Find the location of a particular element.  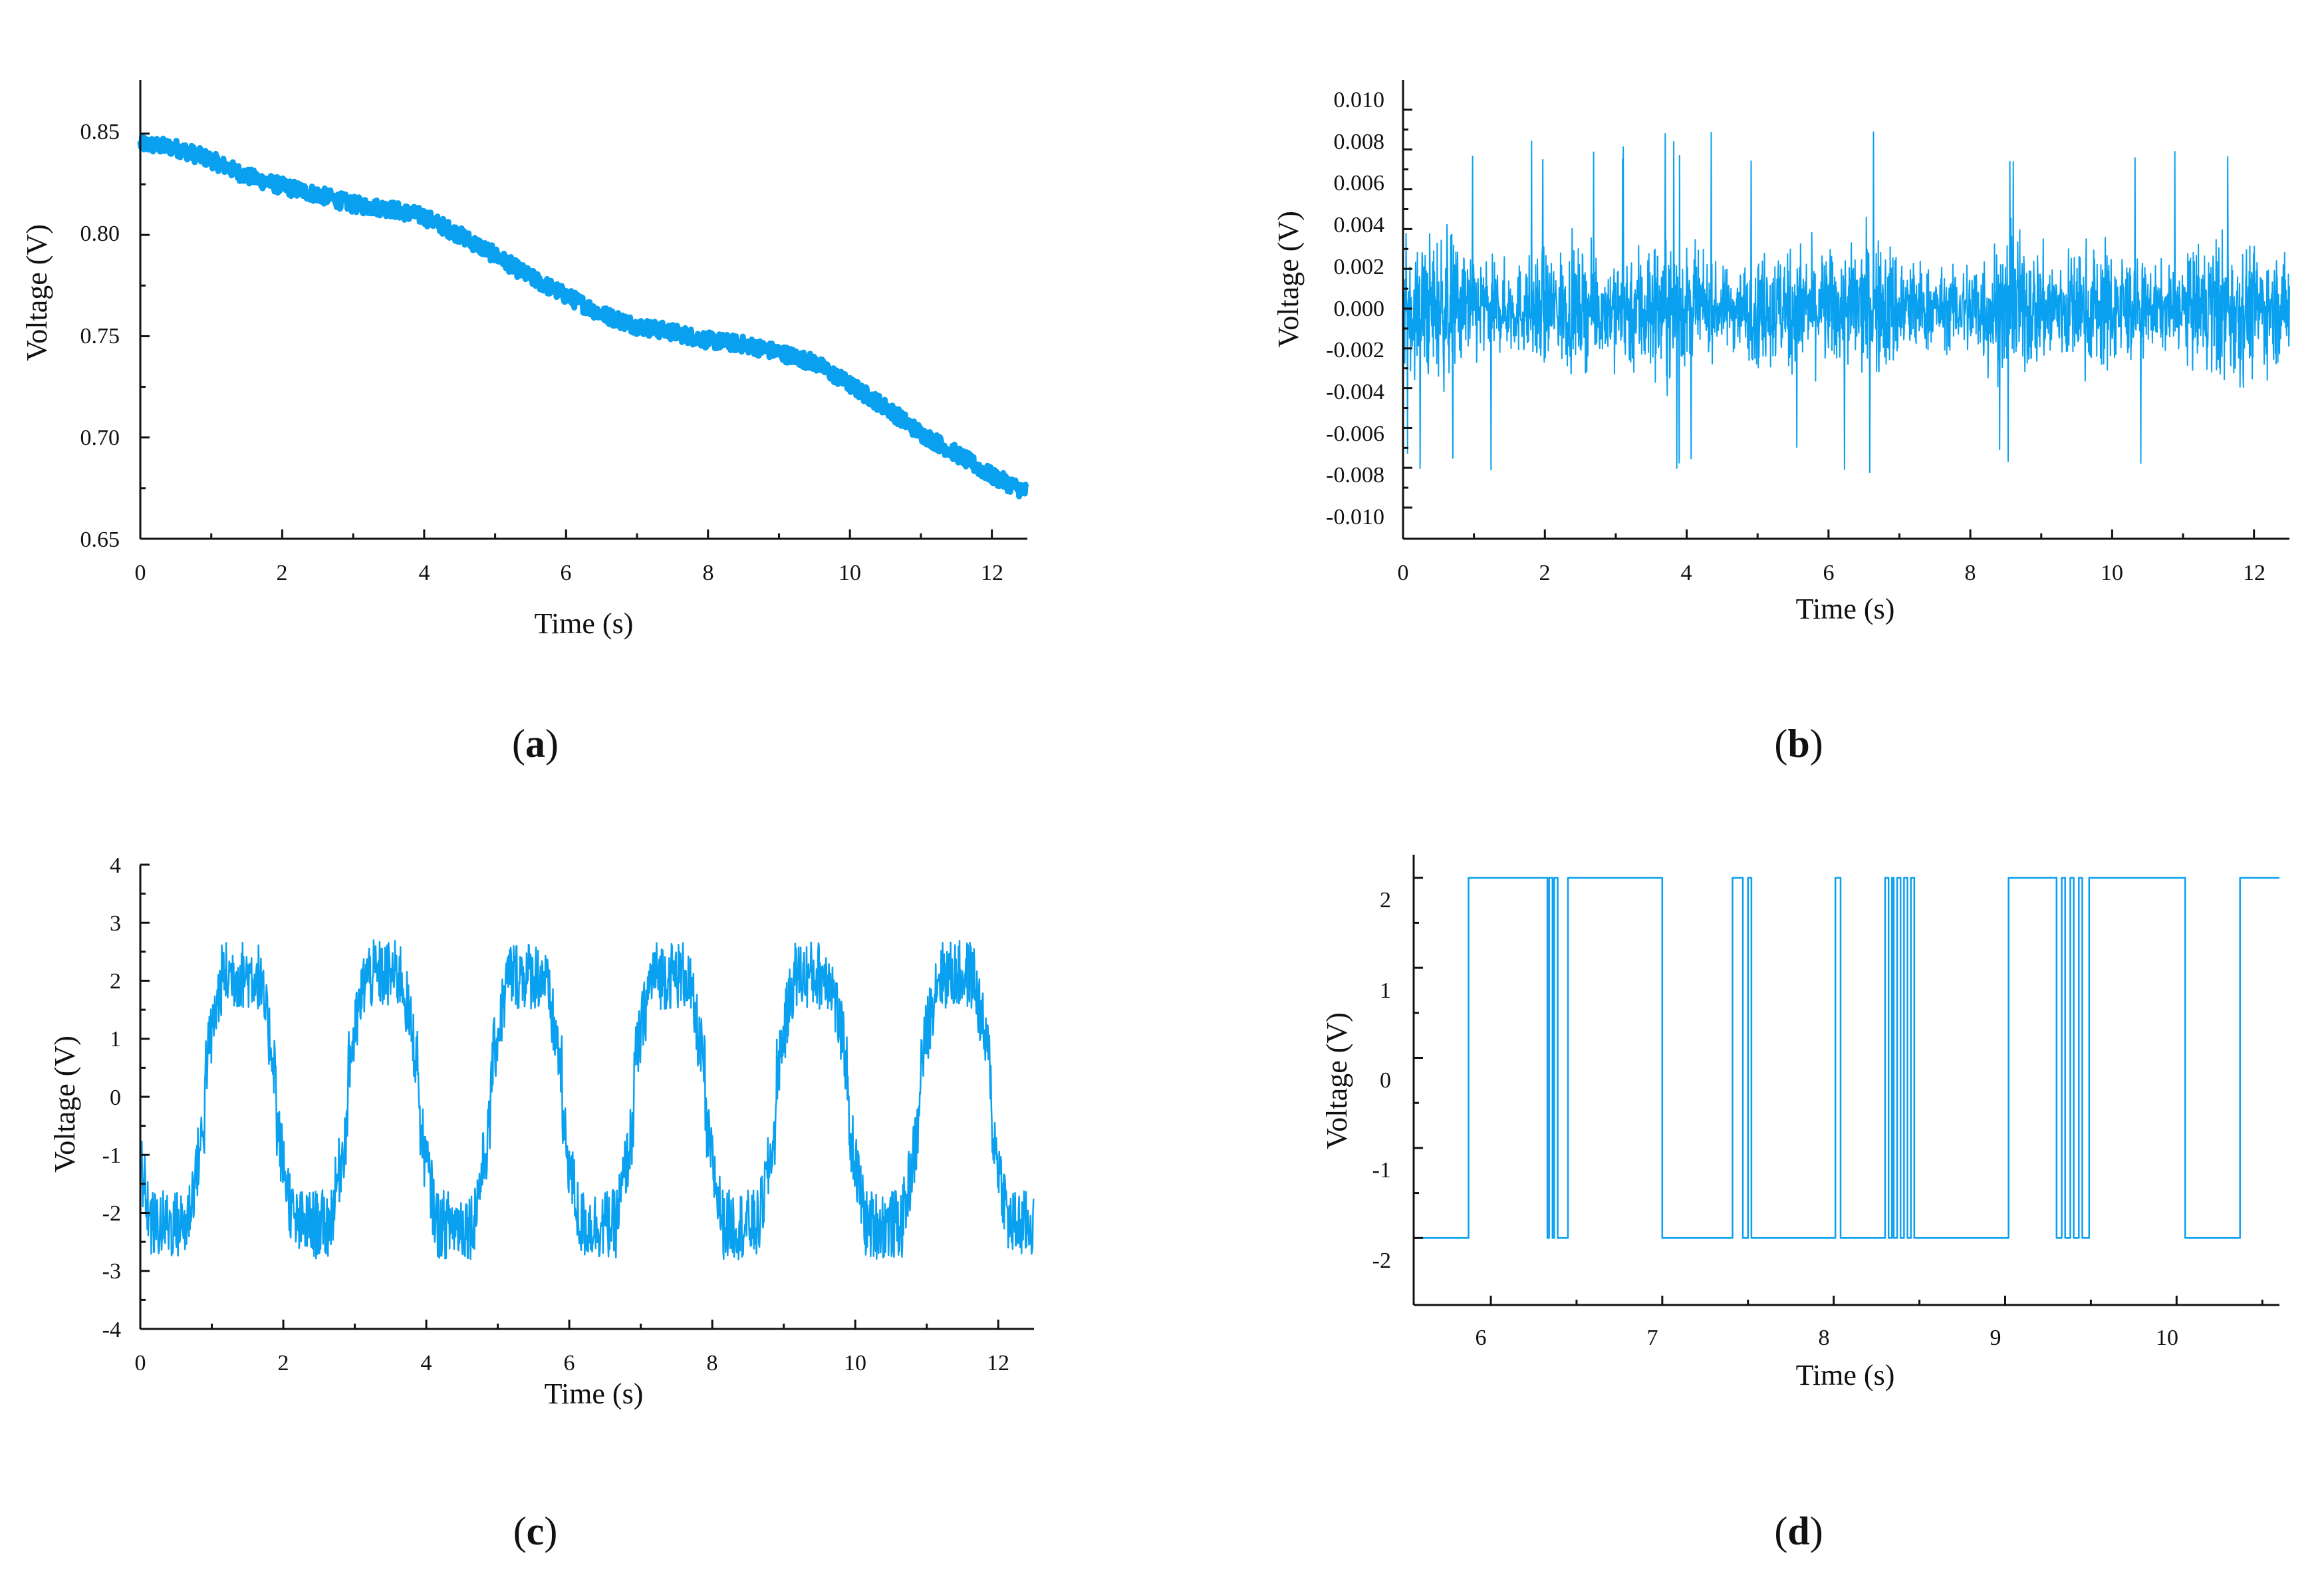

panel-a-x-tick-label: 2 is located at coordinates (282, 573).